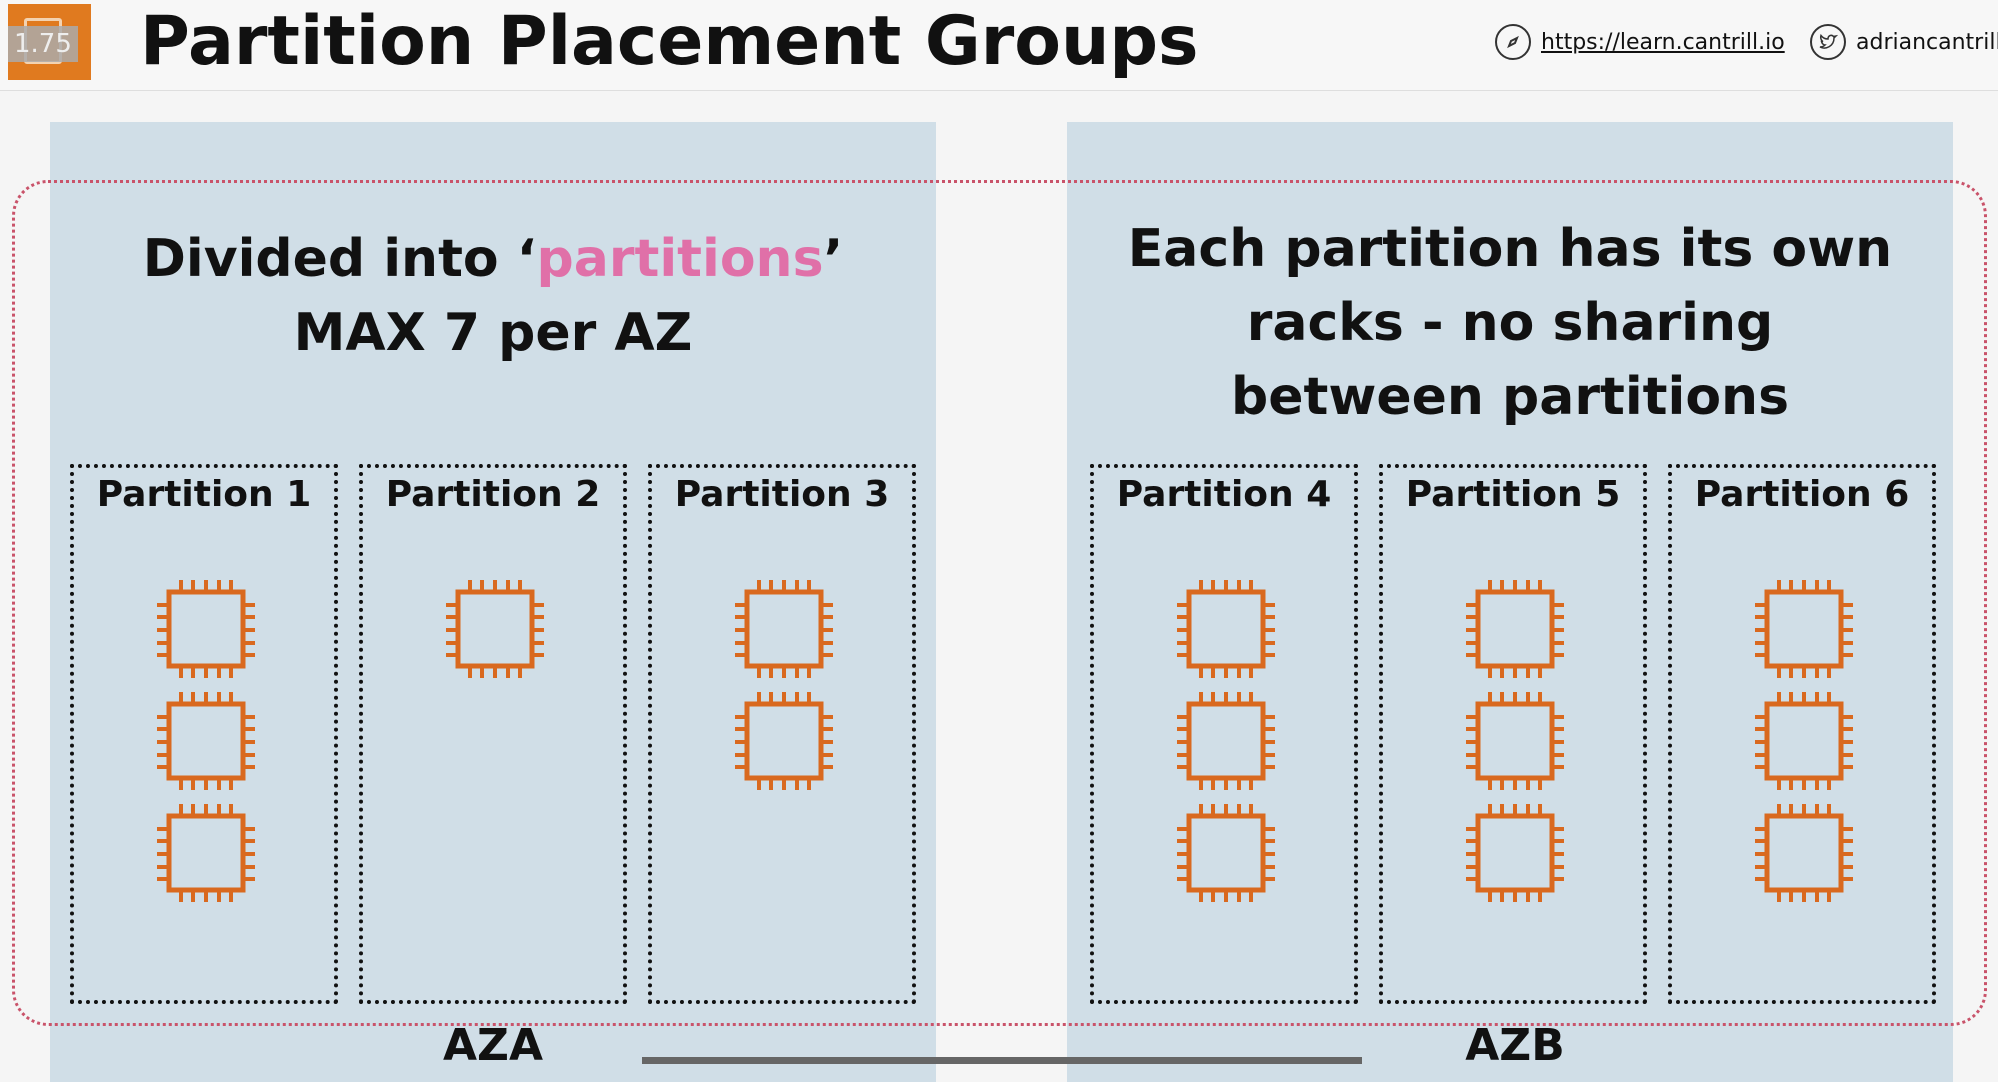  What do you see at coordinates (1224, 494) in the screenshot?
I see `partition-label: Partition 4` at bounding box center [1224, 494].